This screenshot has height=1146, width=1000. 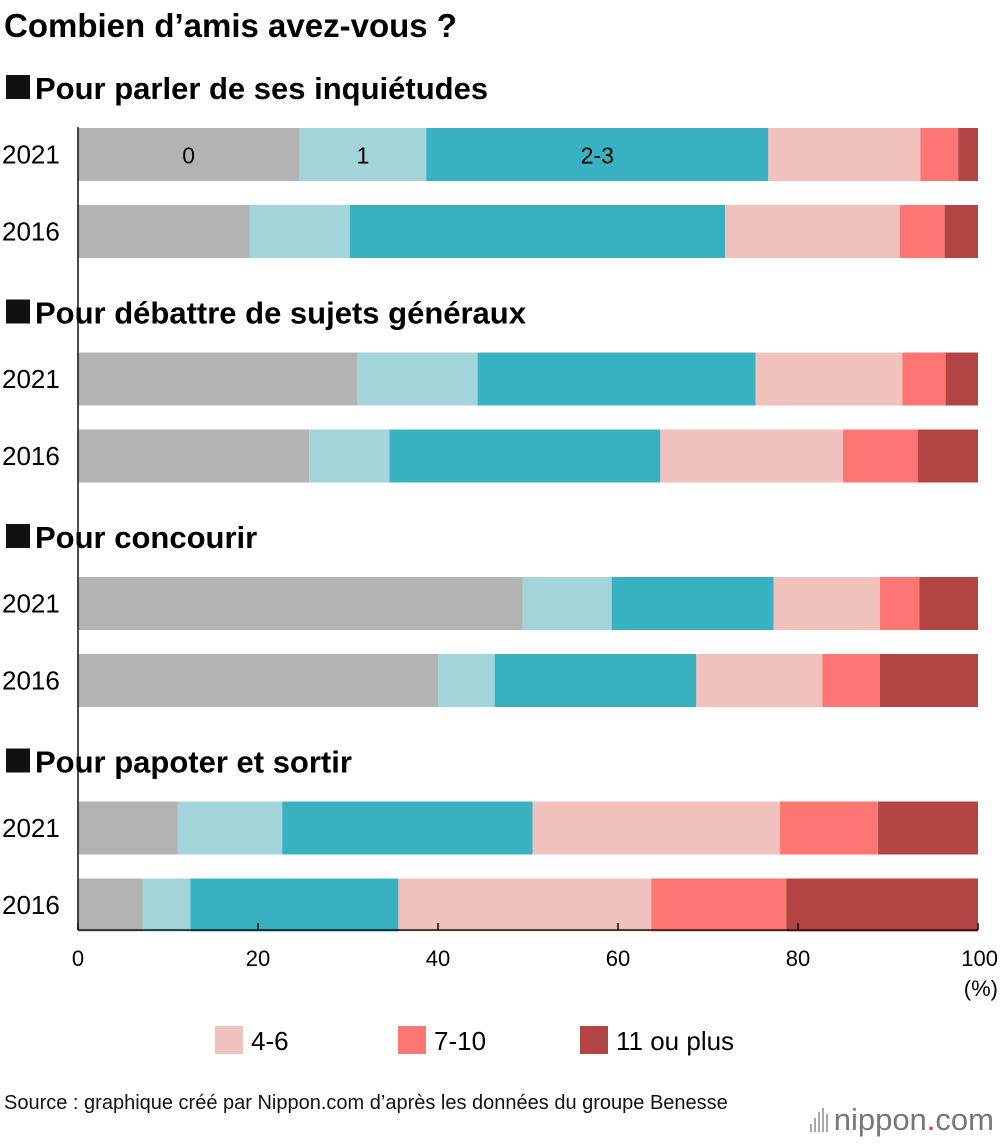 I want to click on legend-item: 11 ou plus, so click(x=657, y=1041).